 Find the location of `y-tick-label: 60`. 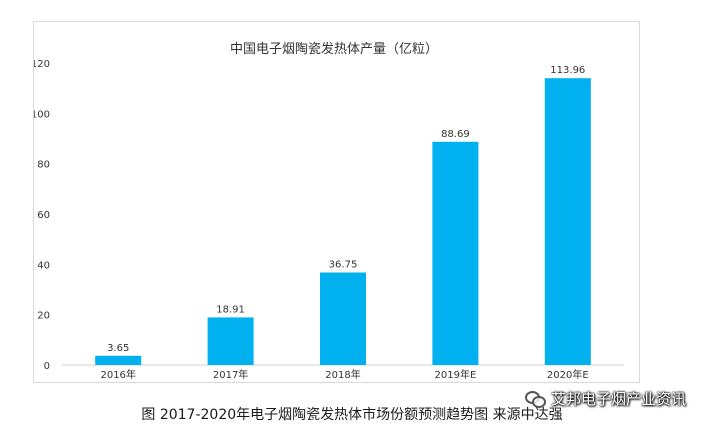

y-tick-label: 60 is located at coordinates (43, 215).